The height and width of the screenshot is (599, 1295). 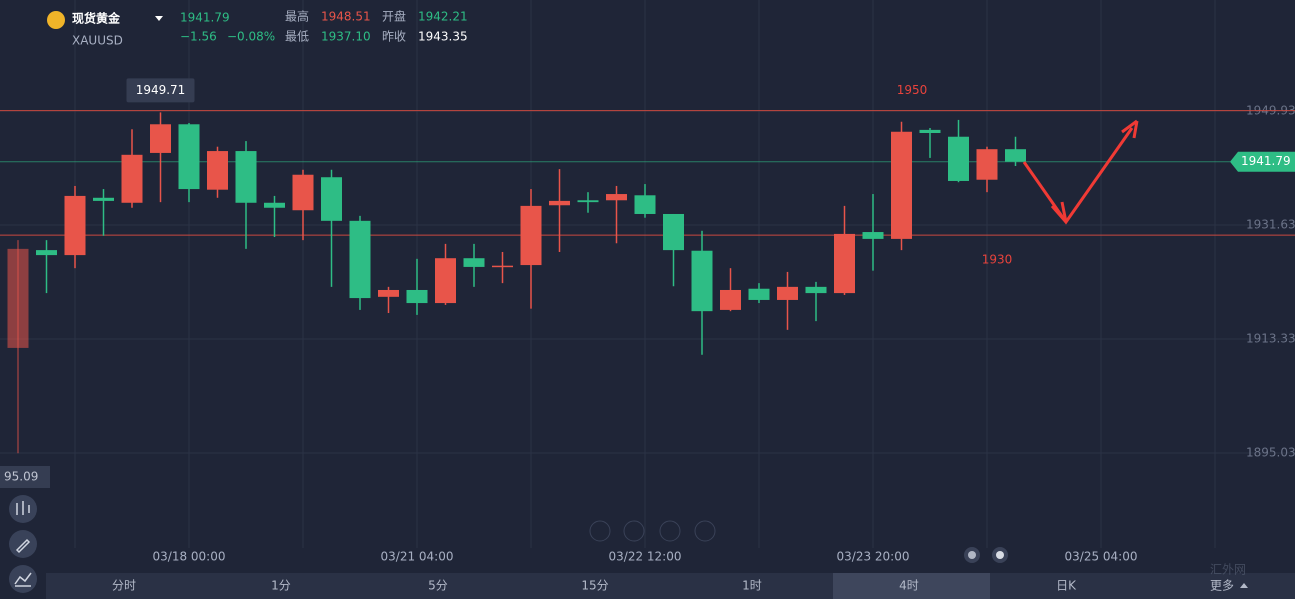 What do you see at coordinates (600, 531) in the screenshot?
I see `zoom-out` at bounding box center [600, 531].